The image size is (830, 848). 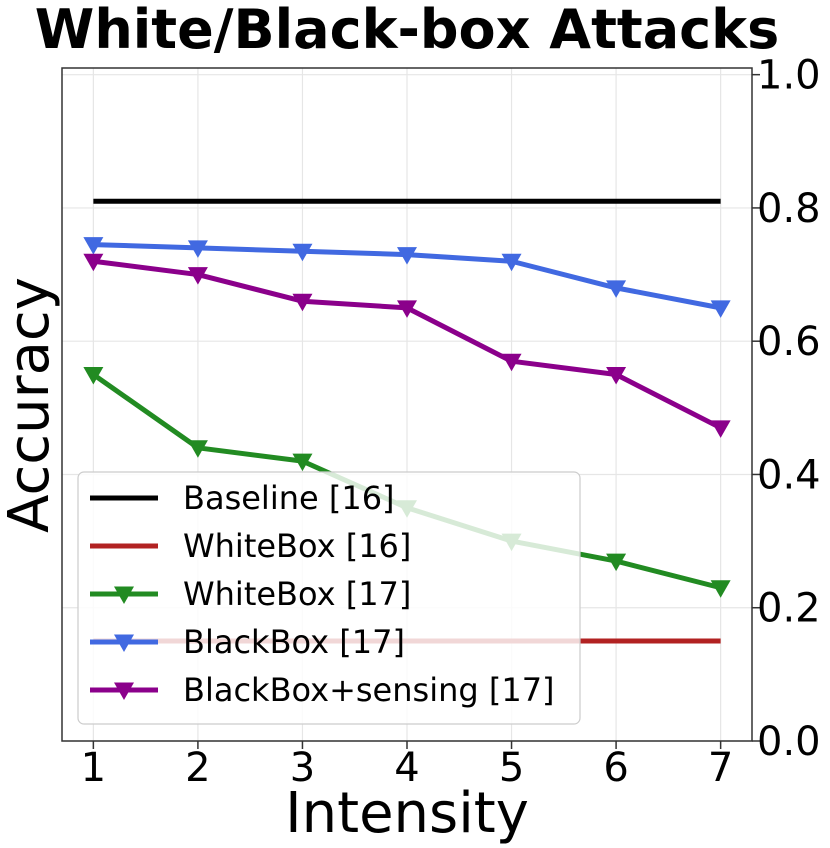 What do you see at coordinates (407, 30) in the screenshot?
I see `chart-title: White/Black-box Attacks` at bounding box center [407, 30].